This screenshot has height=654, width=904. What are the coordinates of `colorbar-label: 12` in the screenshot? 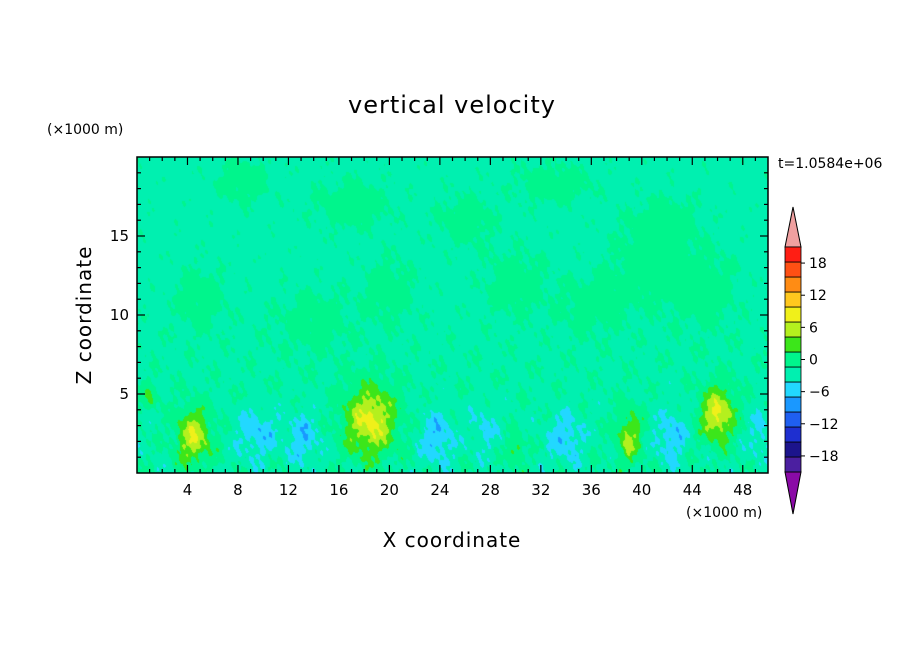 It's located at (818, 296).